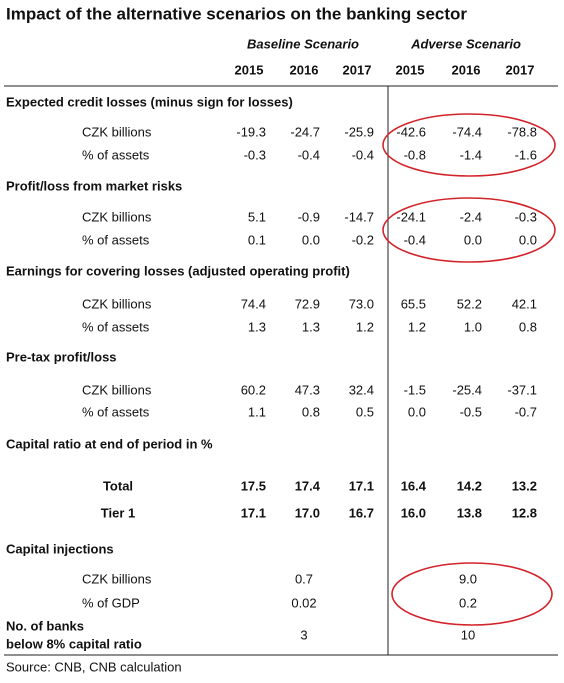 This screenshot has width=564, height=683. Describe the element at coordinates (361, 512) in the screenshot. I see `cell-value: 16.7` at that location.